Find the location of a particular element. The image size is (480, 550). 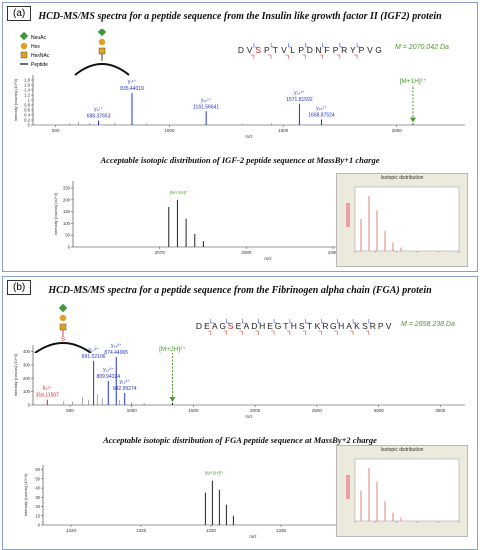

x-tick-label: 2000 is located at coordinates (397, 130).